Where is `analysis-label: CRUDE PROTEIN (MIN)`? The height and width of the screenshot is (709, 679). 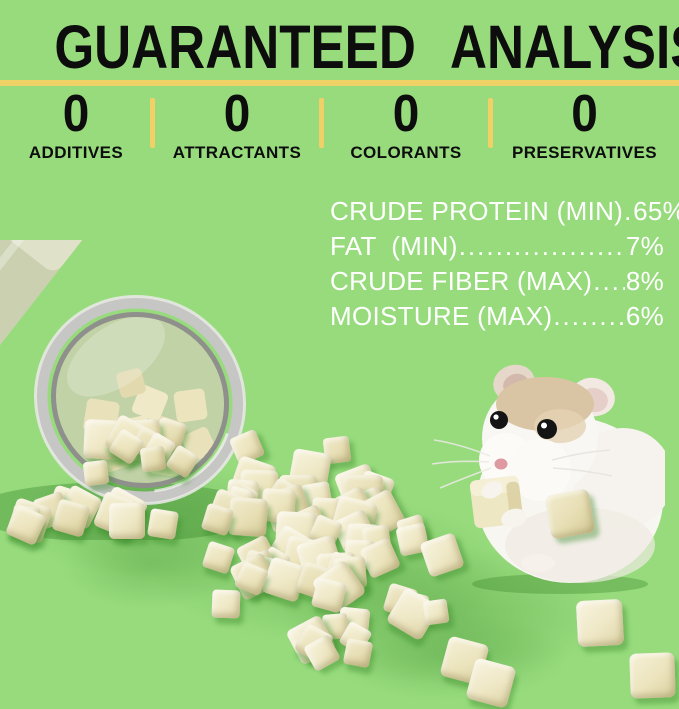 analysis-label: CRUDE PROTEIN (MIN) is located at coordinates (477, 211).